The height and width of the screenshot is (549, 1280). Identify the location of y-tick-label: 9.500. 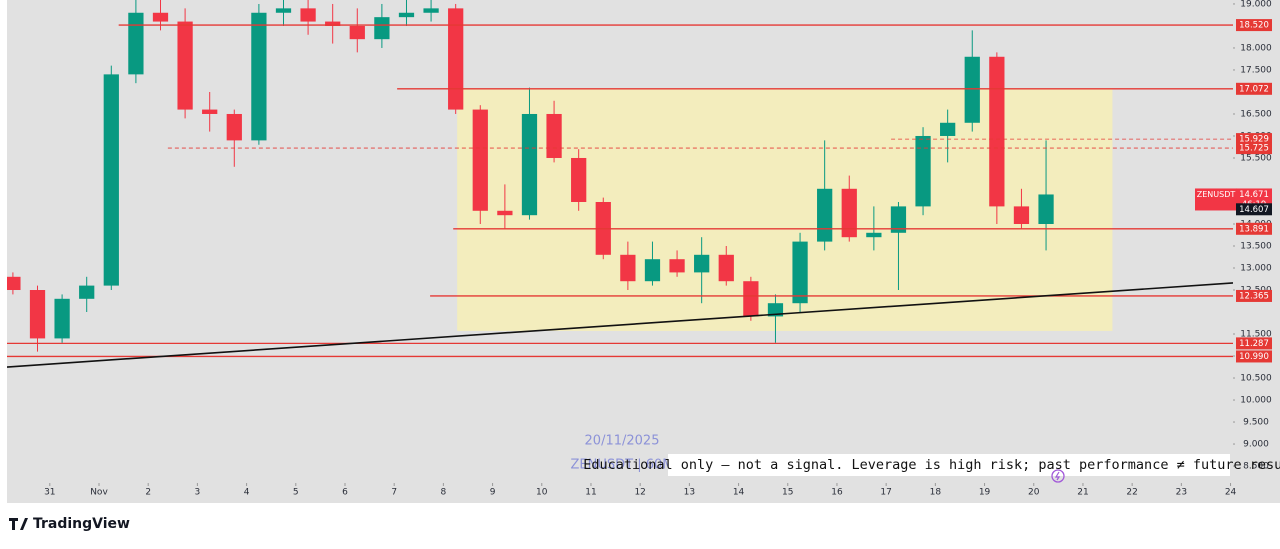
(1256, 423).